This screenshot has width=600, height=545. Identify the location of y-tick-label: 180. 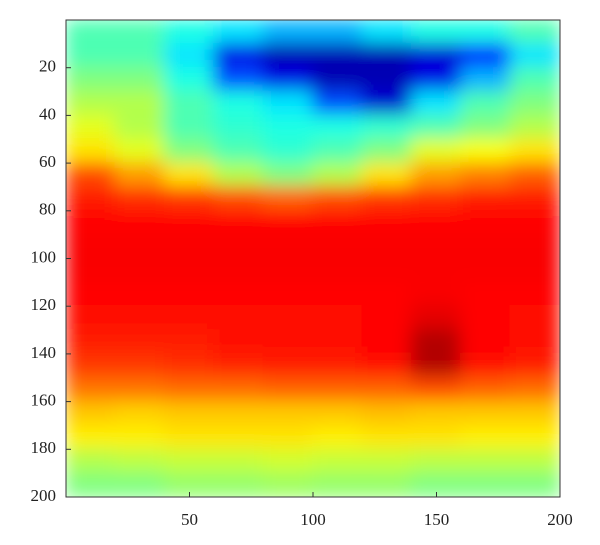
(44, 447).